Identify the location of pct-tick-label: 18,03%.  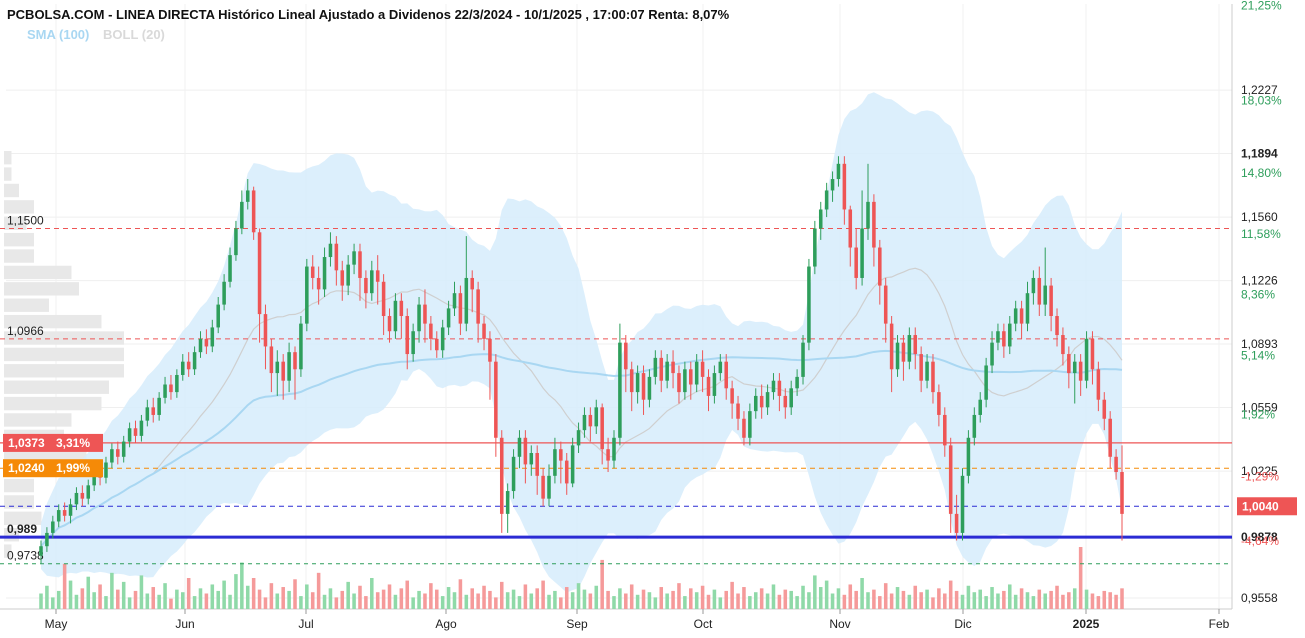
(1261, 101).